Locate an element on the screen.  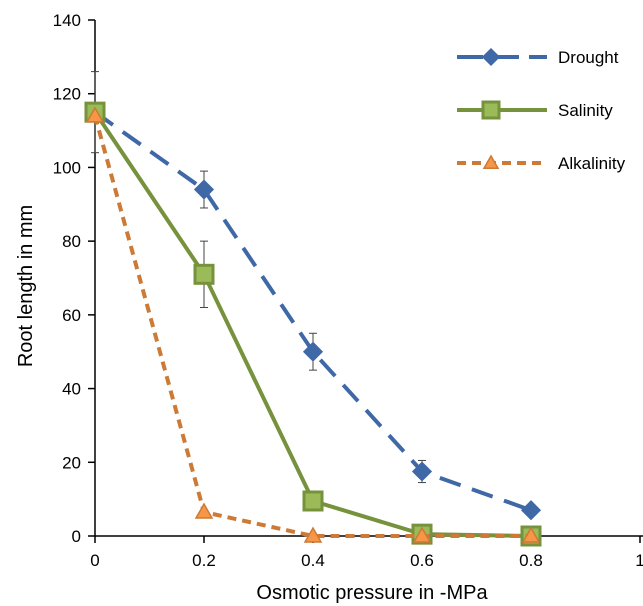
x-tick-label: 0.6 is located at coordinates (422, 560).